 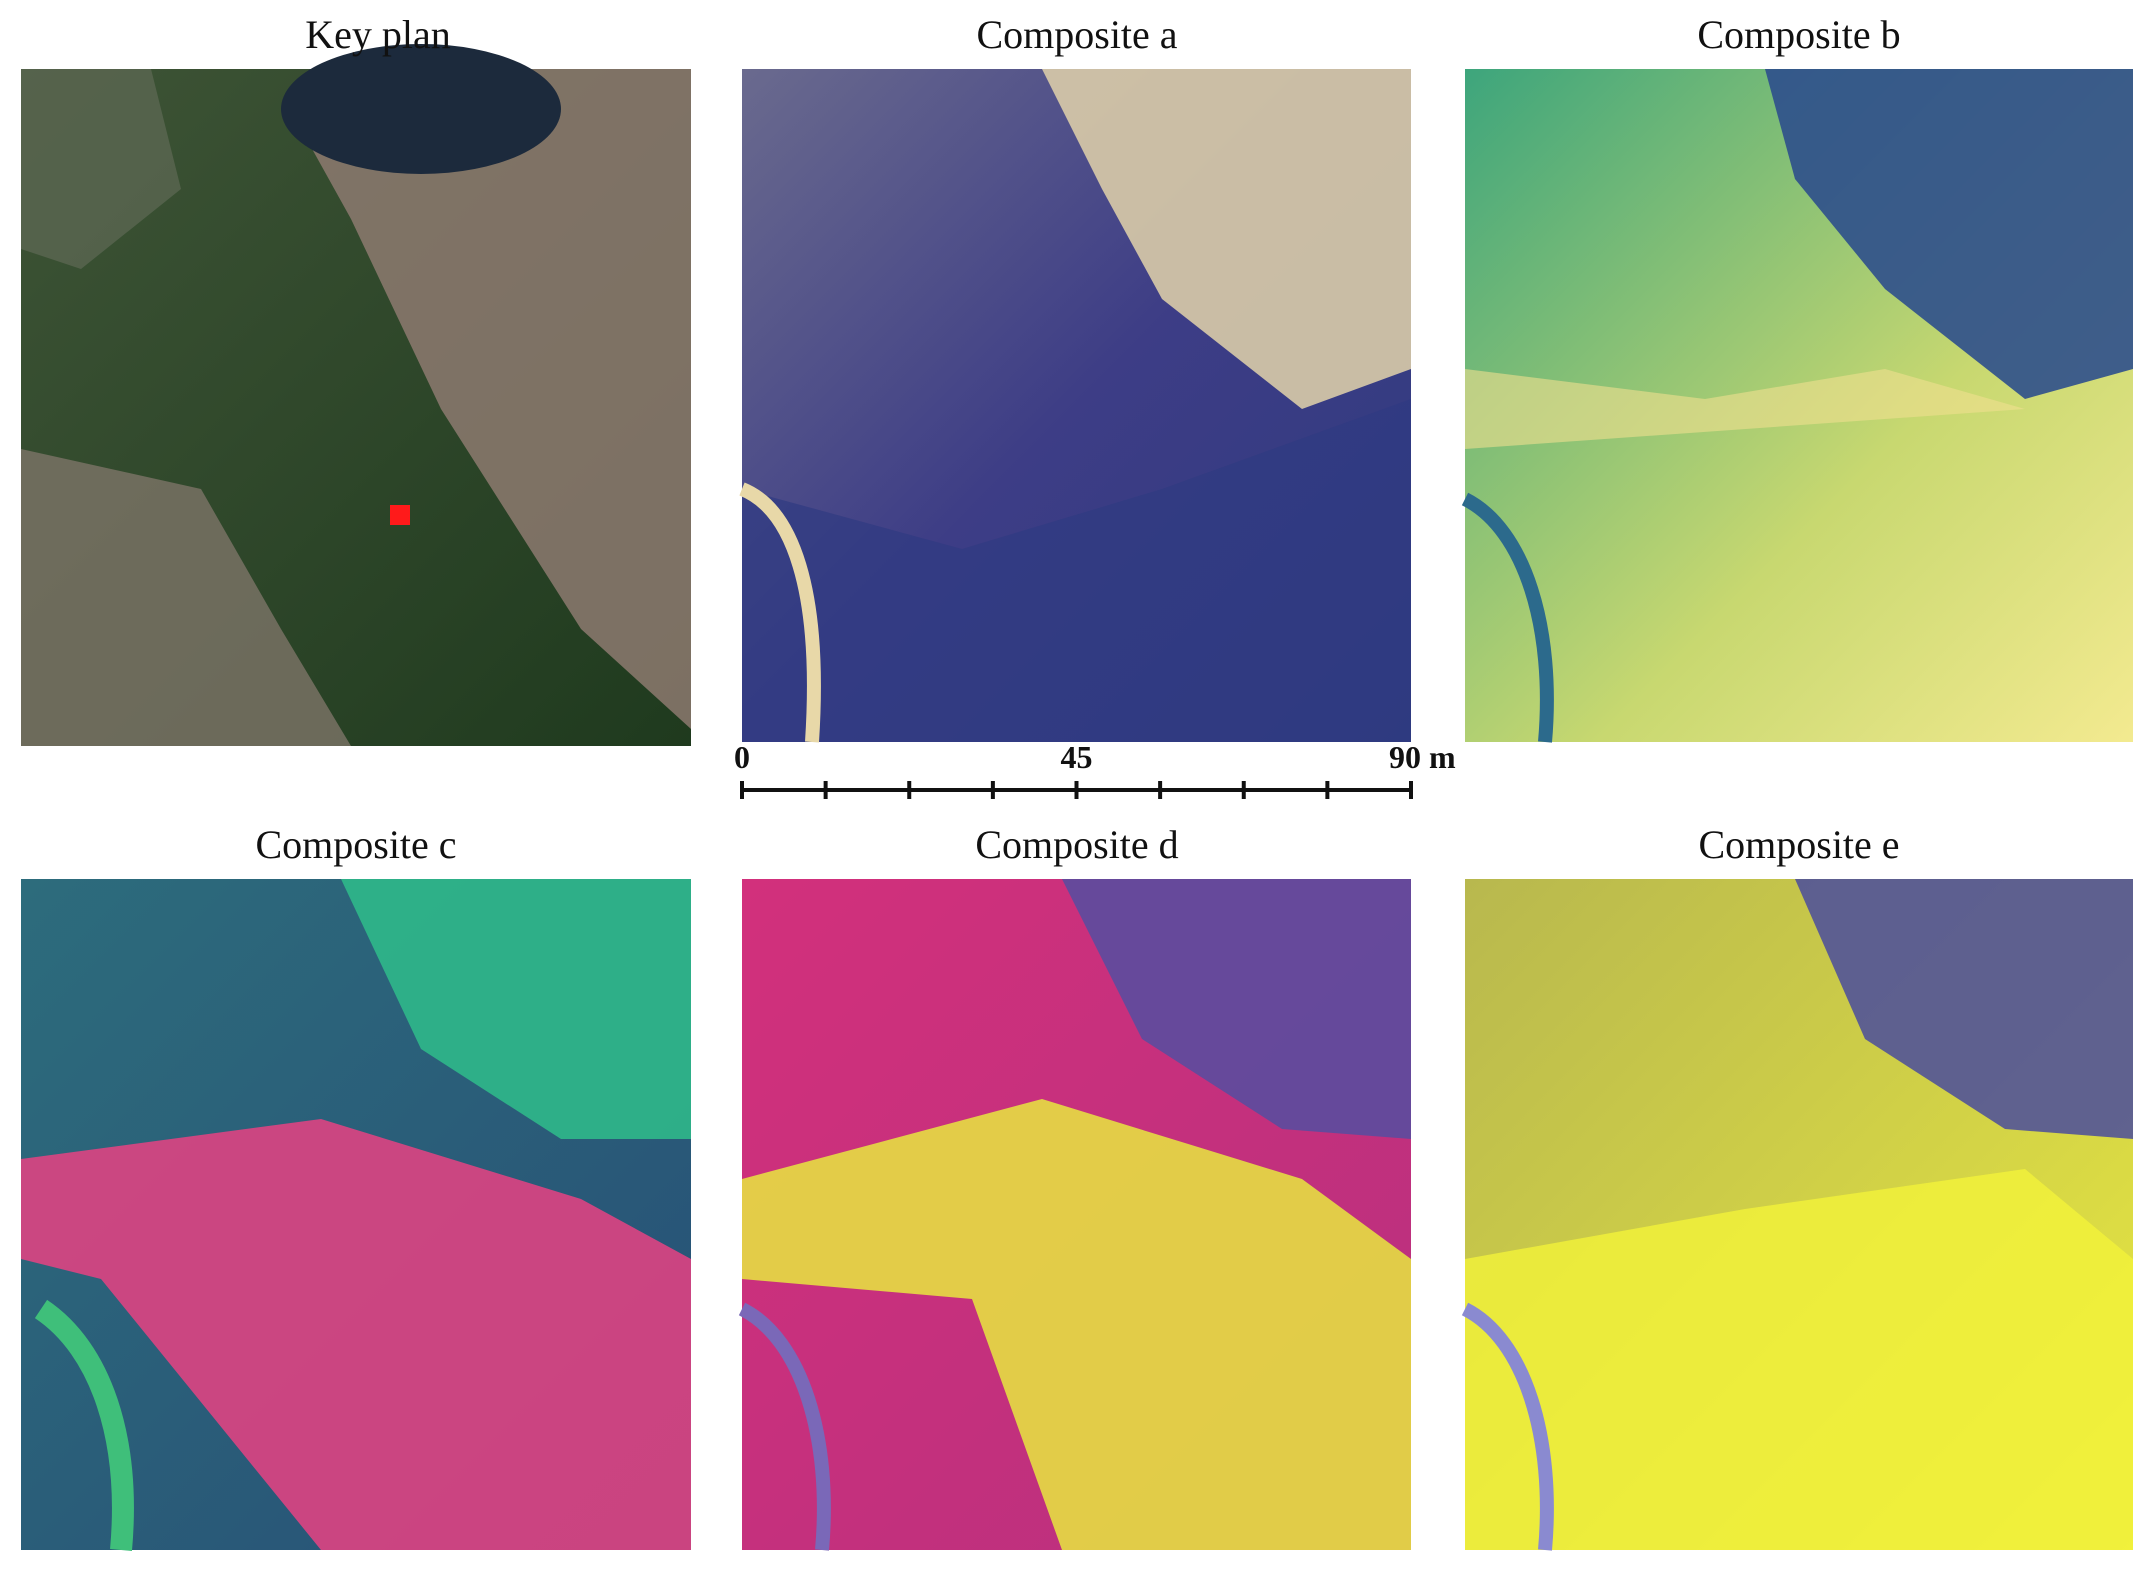 What do you see at coordinates (742, 757) in the screenshot?
I see `scale-label: 0` at bounding box center [742, 757].